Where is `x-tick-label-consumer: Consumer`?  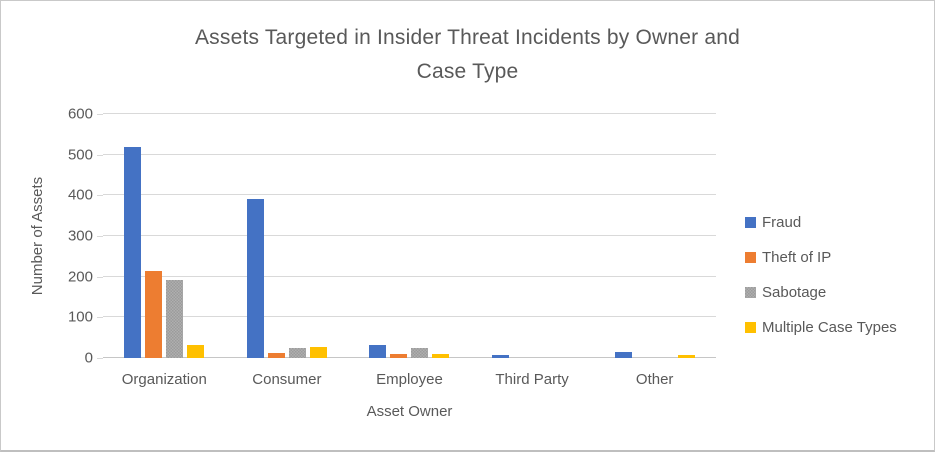
x-tick-label-consumer: Consumer is located at coordinates (287, 379).